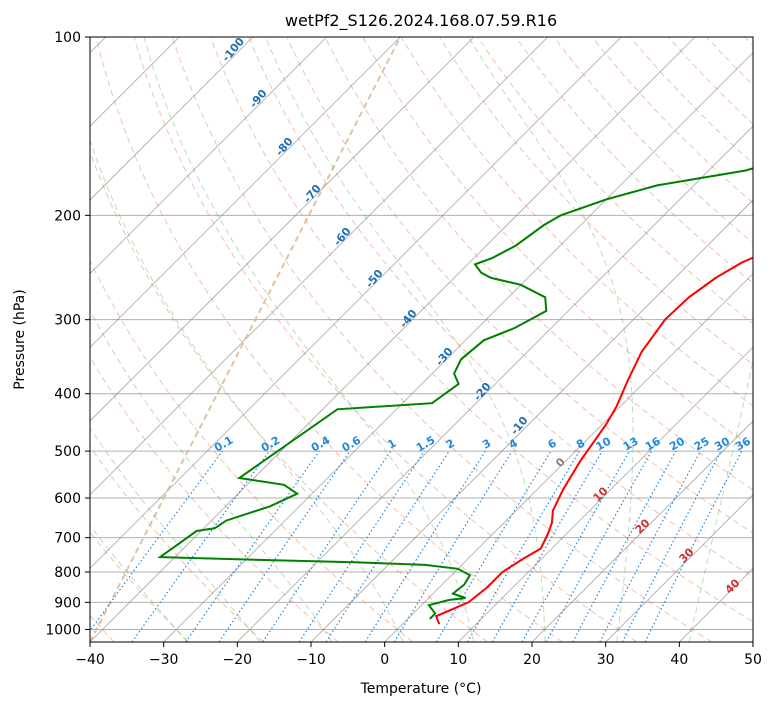  Describe the element at coordinates (374, 279) in the screenshot. I see `dry-adiabat-label: -50` at that location.